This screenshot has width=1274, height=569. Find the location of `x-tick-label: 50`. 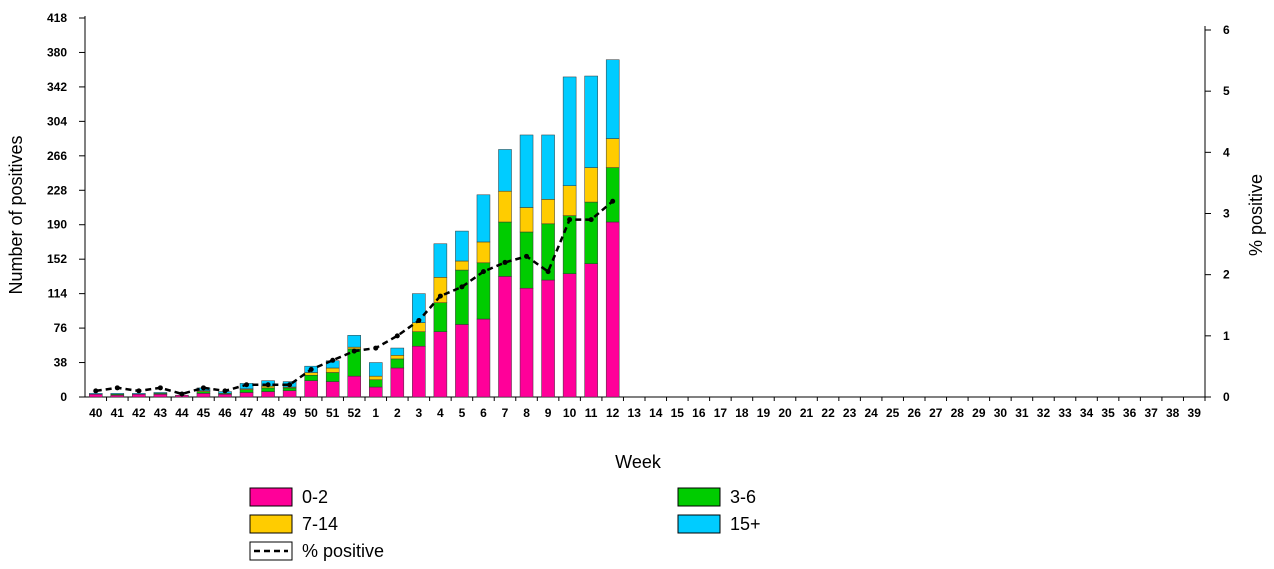

x-tick-label: 50 is located at coordinates (311, 413).